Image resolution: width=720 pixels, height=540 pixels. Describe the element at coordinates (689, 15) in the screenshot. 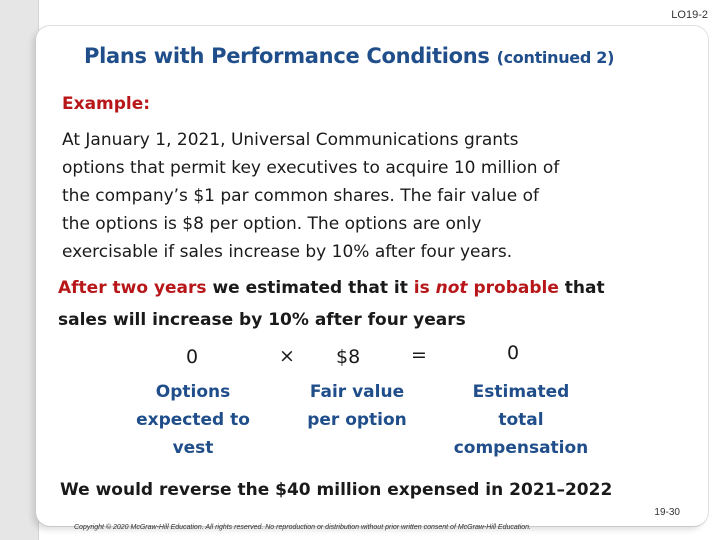

I see `learning-objective-code: LO19-2` at that location.